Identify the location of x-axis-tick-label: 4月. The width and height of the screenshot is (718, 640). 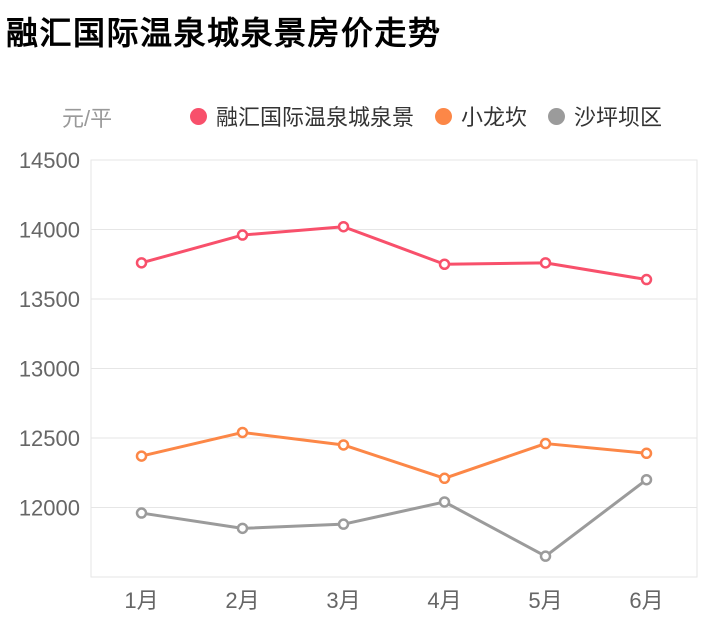
(444, 600).